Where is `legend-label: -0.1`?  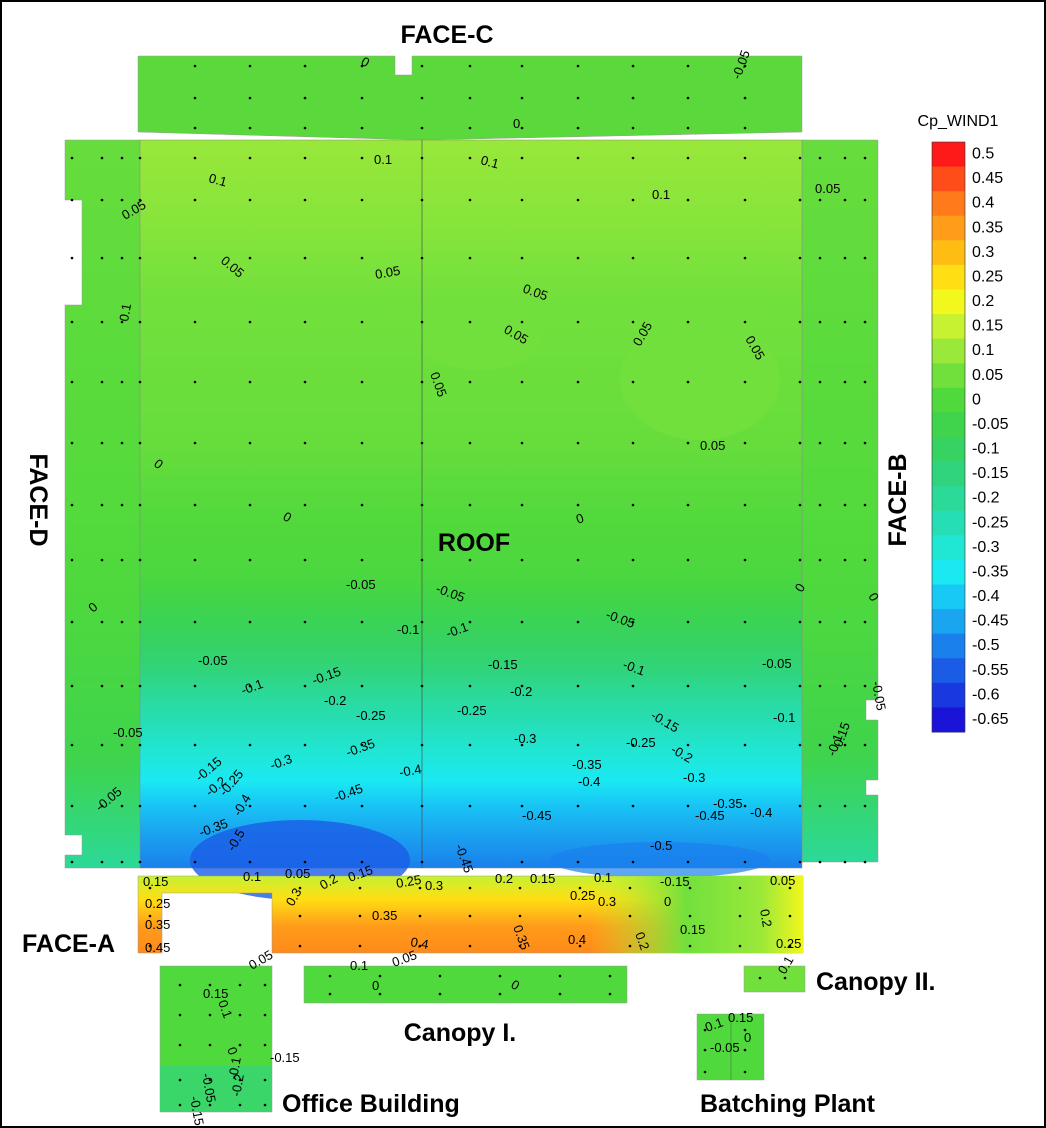 legend-label: -0.1 is located at coordinates (986, 449).